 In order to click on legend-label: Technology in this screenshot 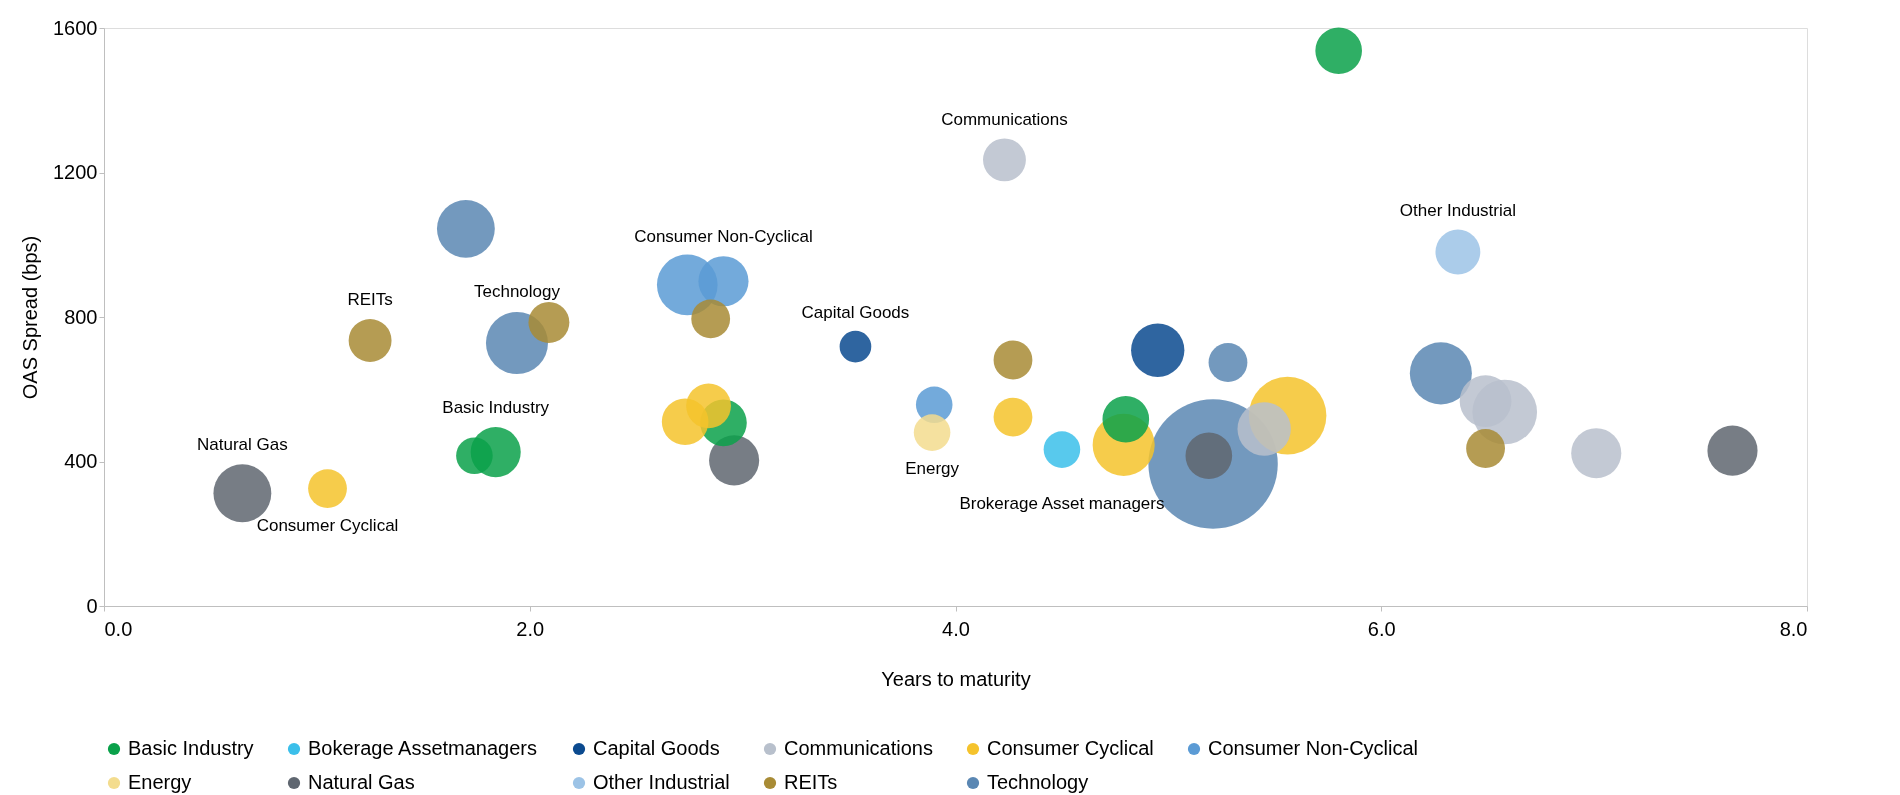, I will do `click(1038, 782)`.